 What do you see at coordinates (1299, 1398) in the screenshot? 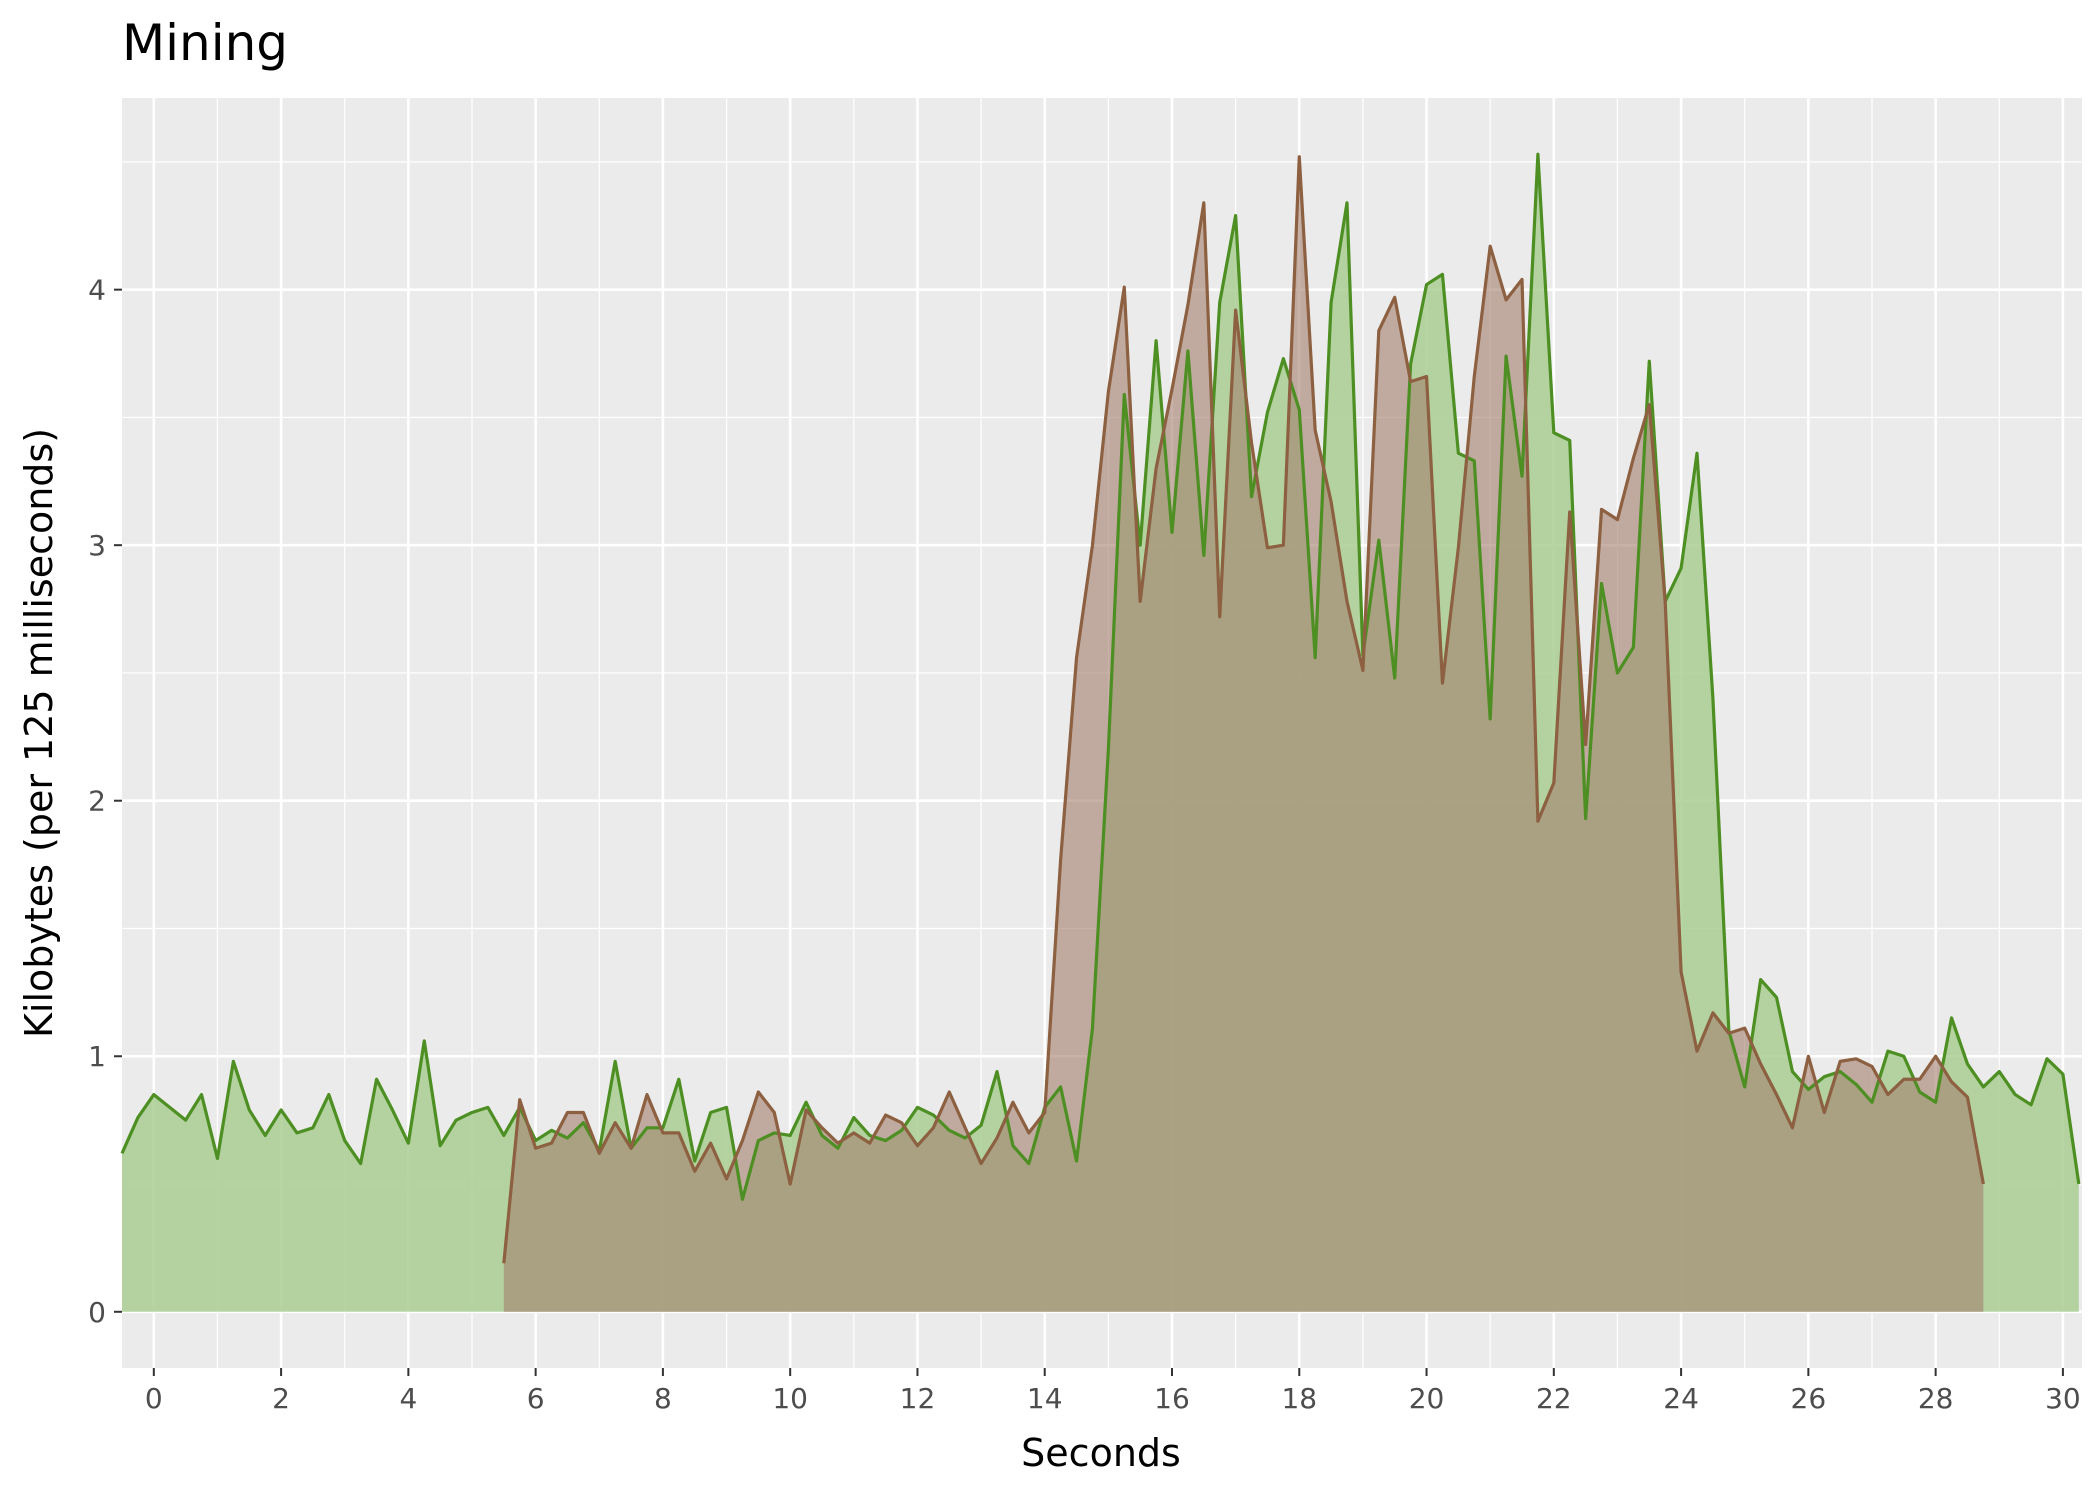
I see `x-tick-label: 18` at bounding box center [1299, 1398].